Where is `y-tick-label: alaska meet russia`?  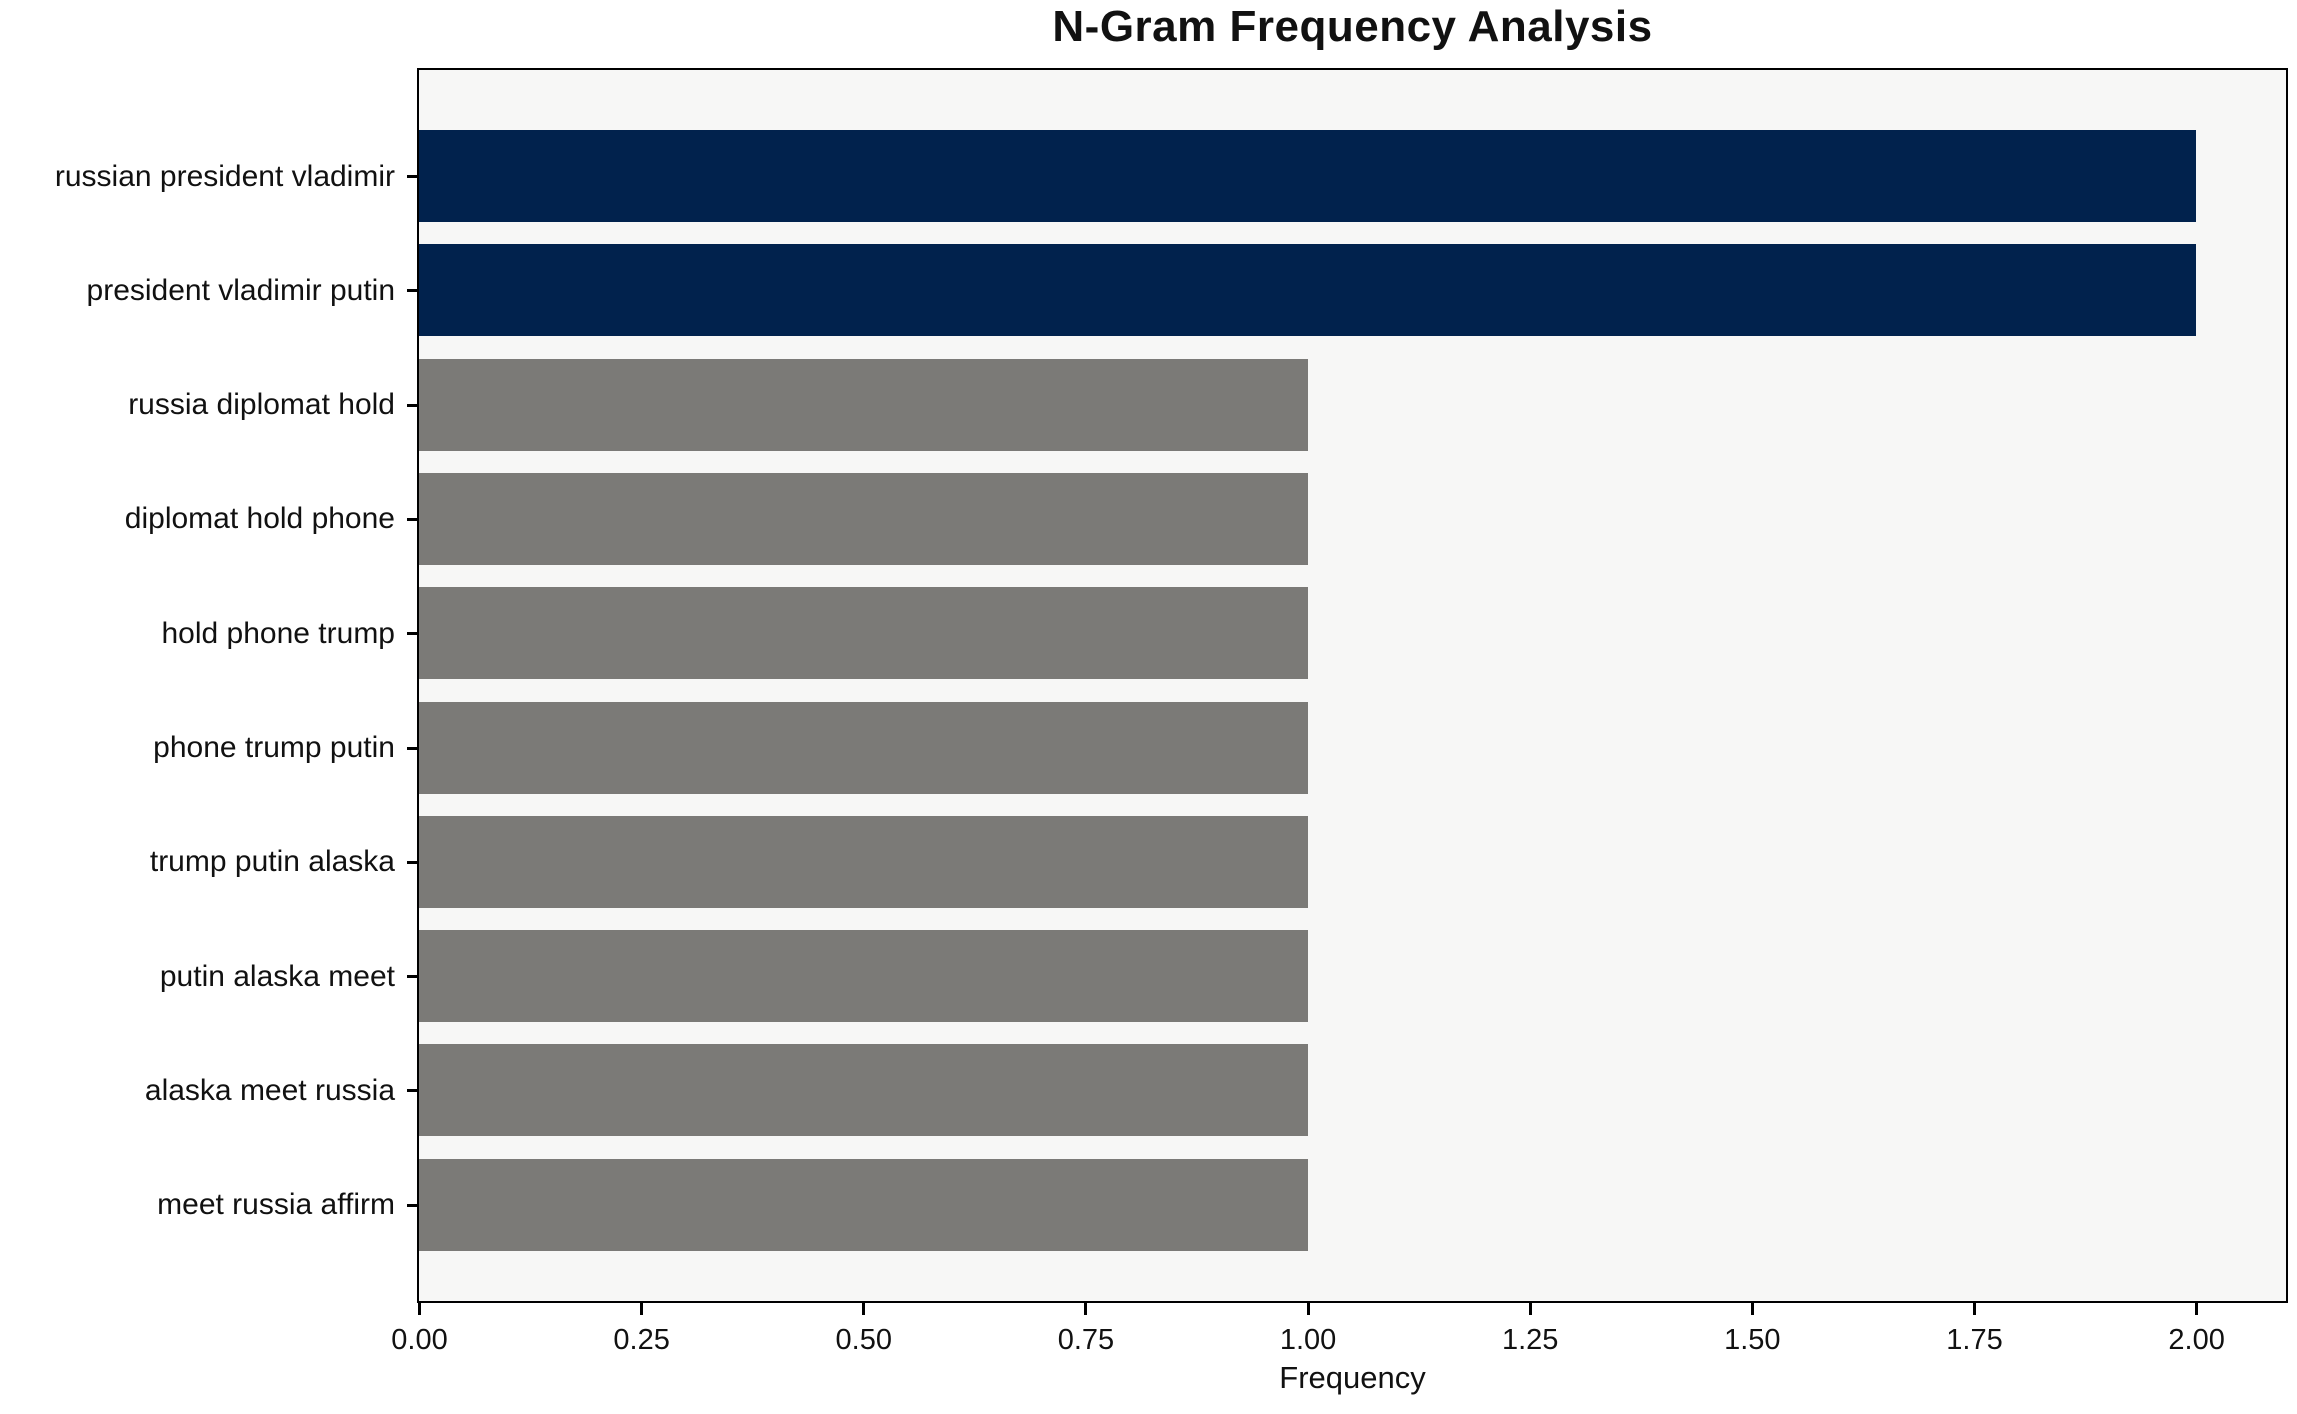
y-tick-label: alaska meet russia is located at coordinates (269, 1090).